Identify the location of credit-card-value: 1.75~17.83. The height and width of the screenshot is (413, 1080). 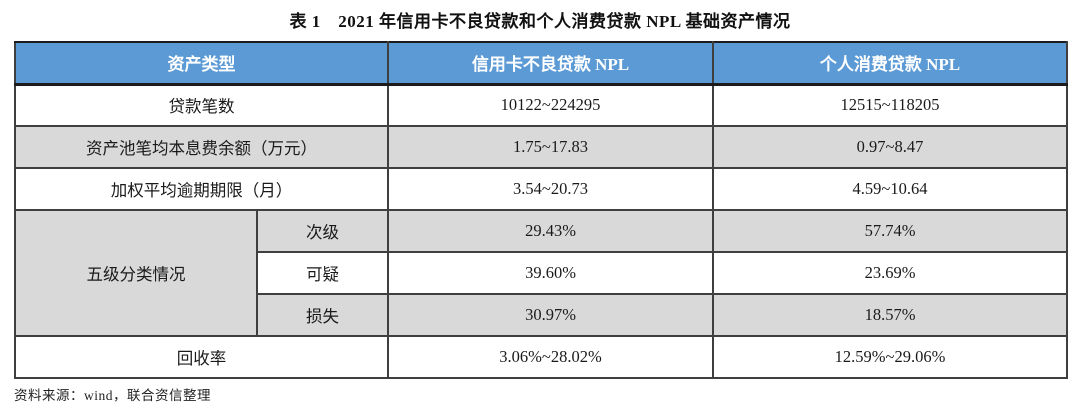
(550, 147).